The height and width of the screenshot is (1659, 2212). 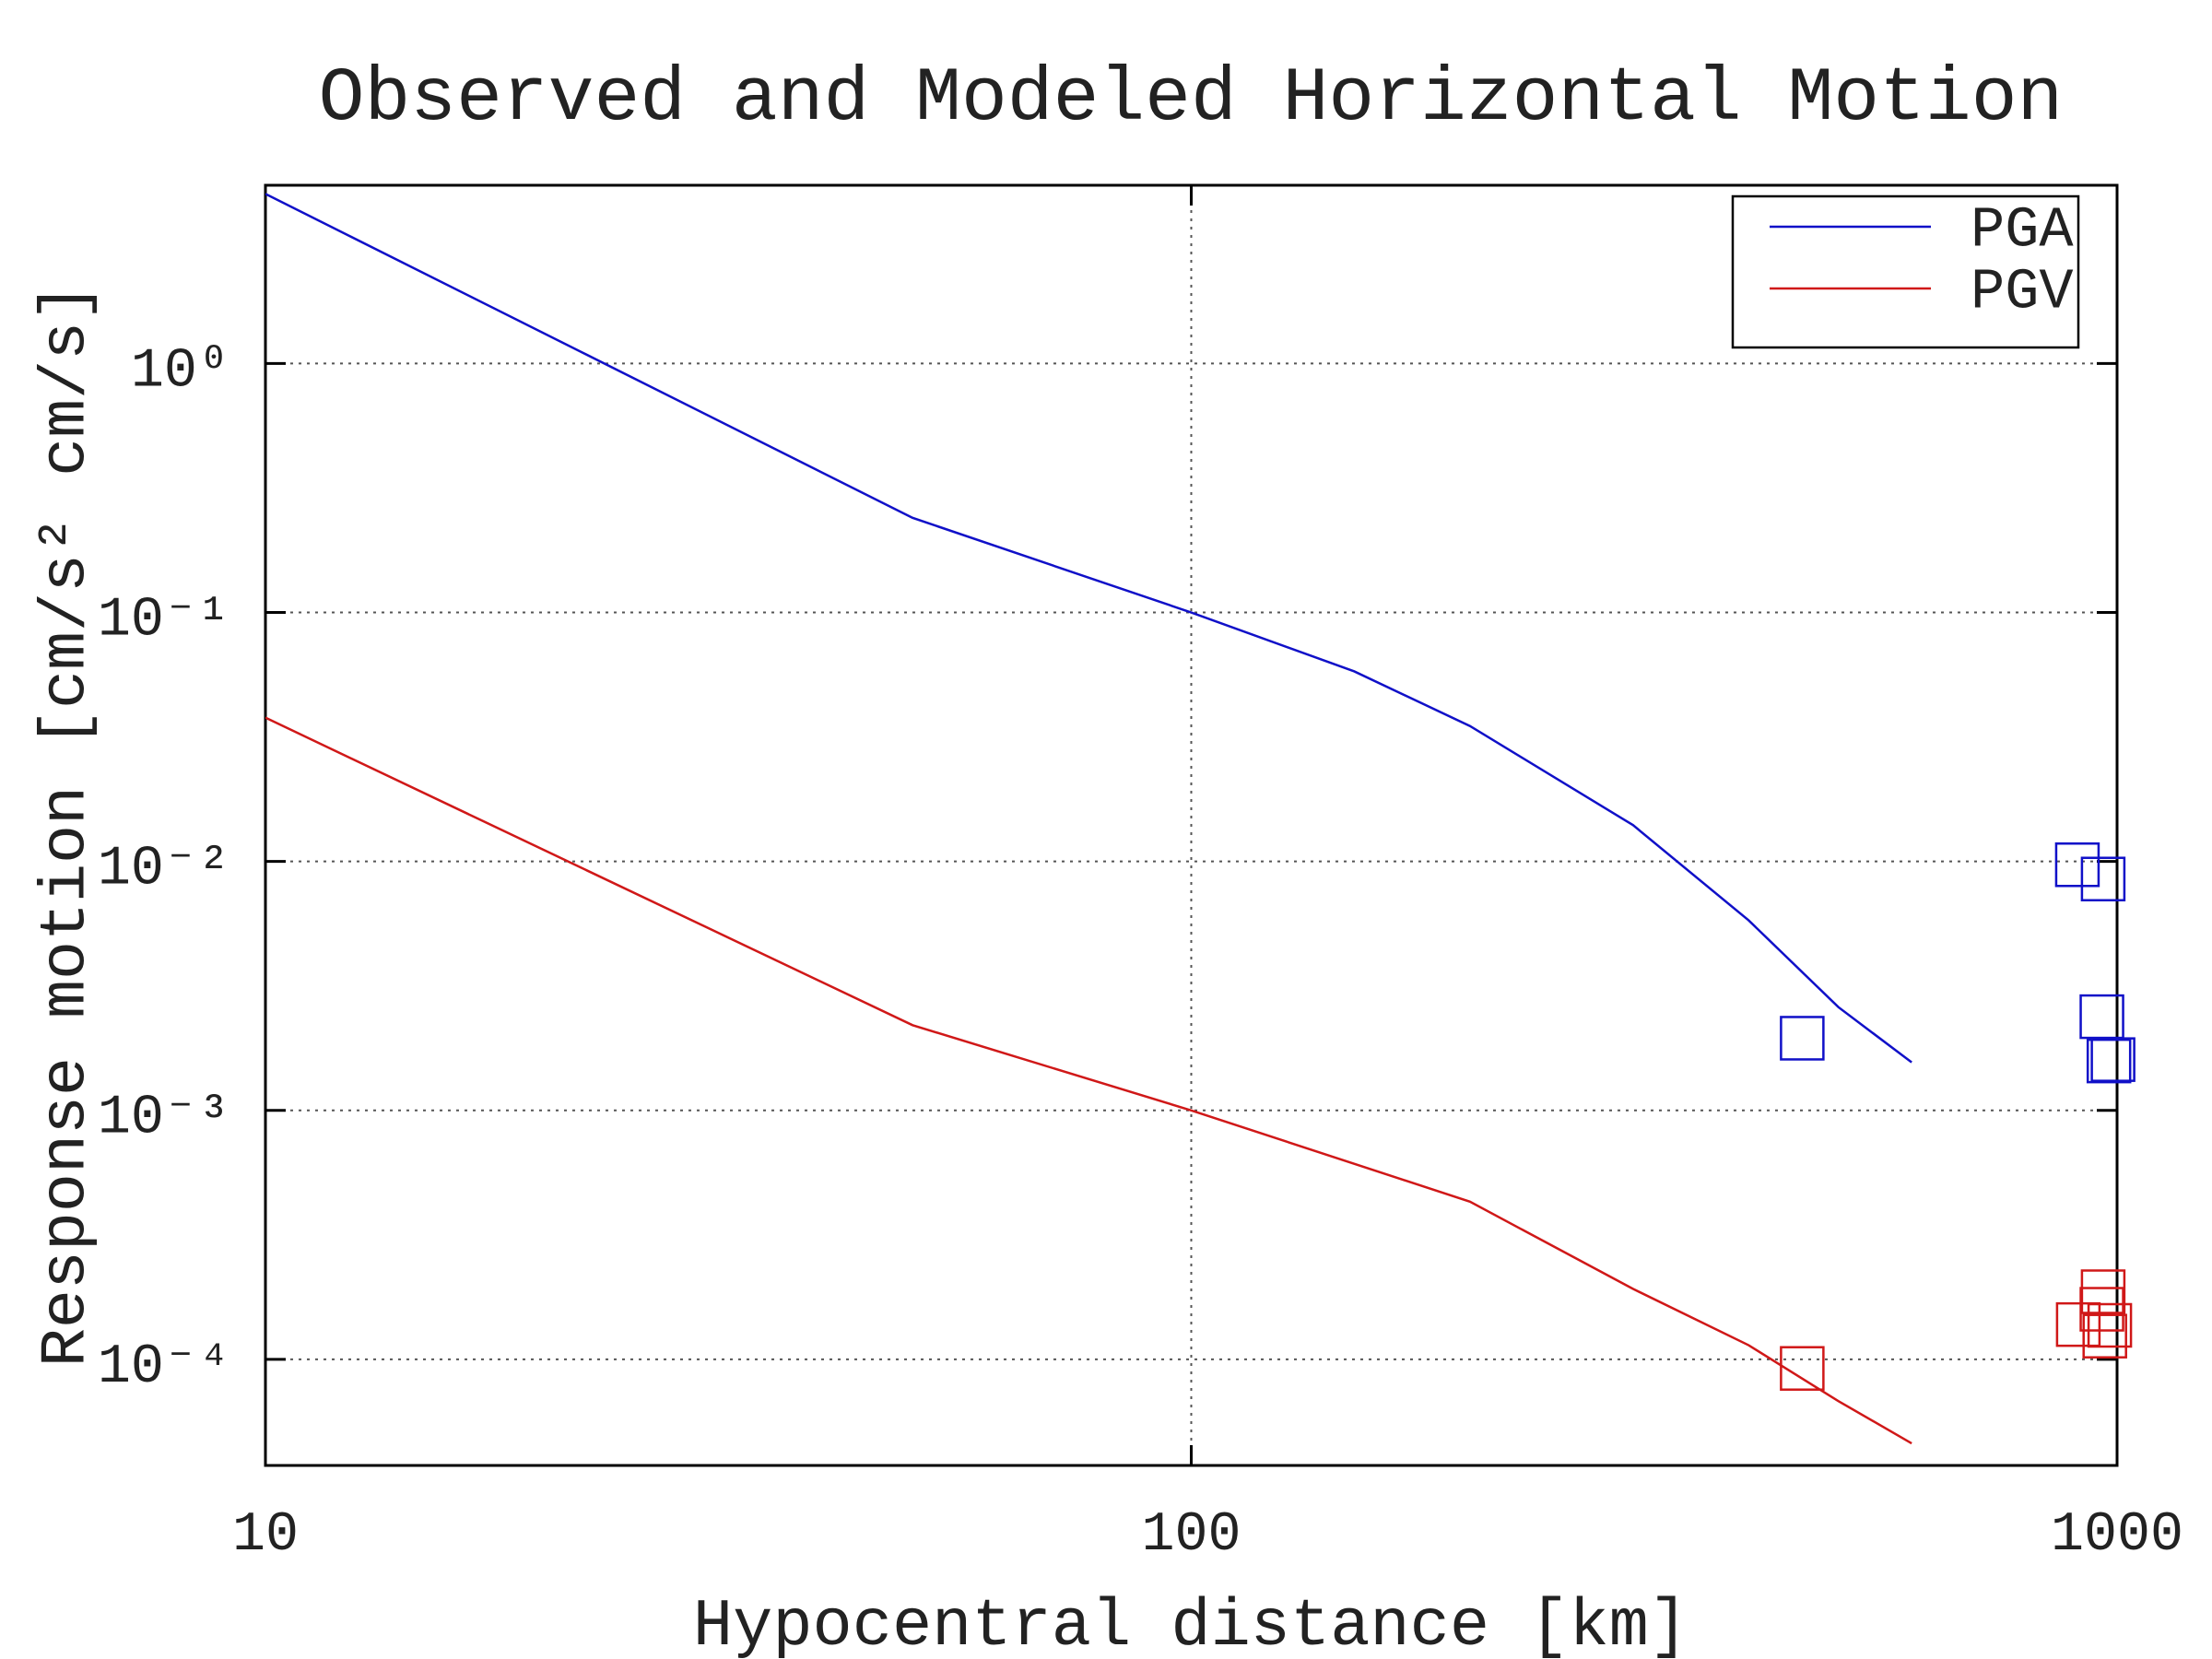 What do you see at coordinates (164, 1367) in the screenshot?
I see `y-tick-label: 10⁻⁴` at bounding box center [164, 1367].